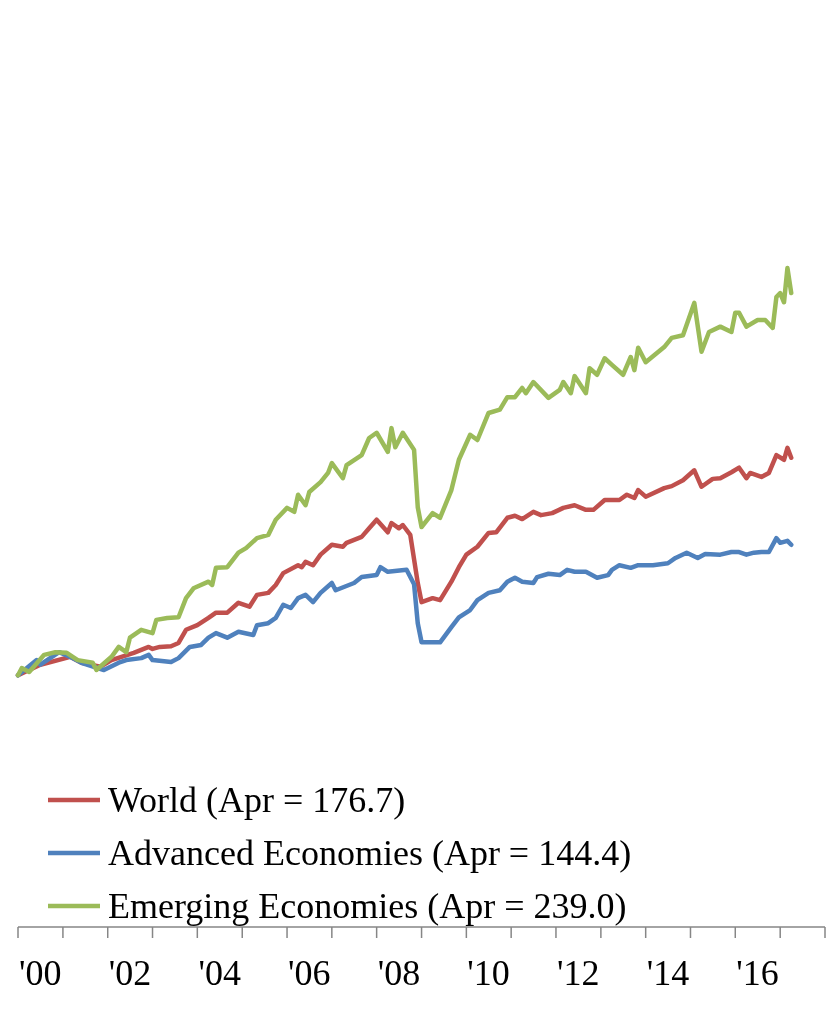  I want to click on legend-label: Advanced Economies (Apr = 144.4), so click(370, 853).